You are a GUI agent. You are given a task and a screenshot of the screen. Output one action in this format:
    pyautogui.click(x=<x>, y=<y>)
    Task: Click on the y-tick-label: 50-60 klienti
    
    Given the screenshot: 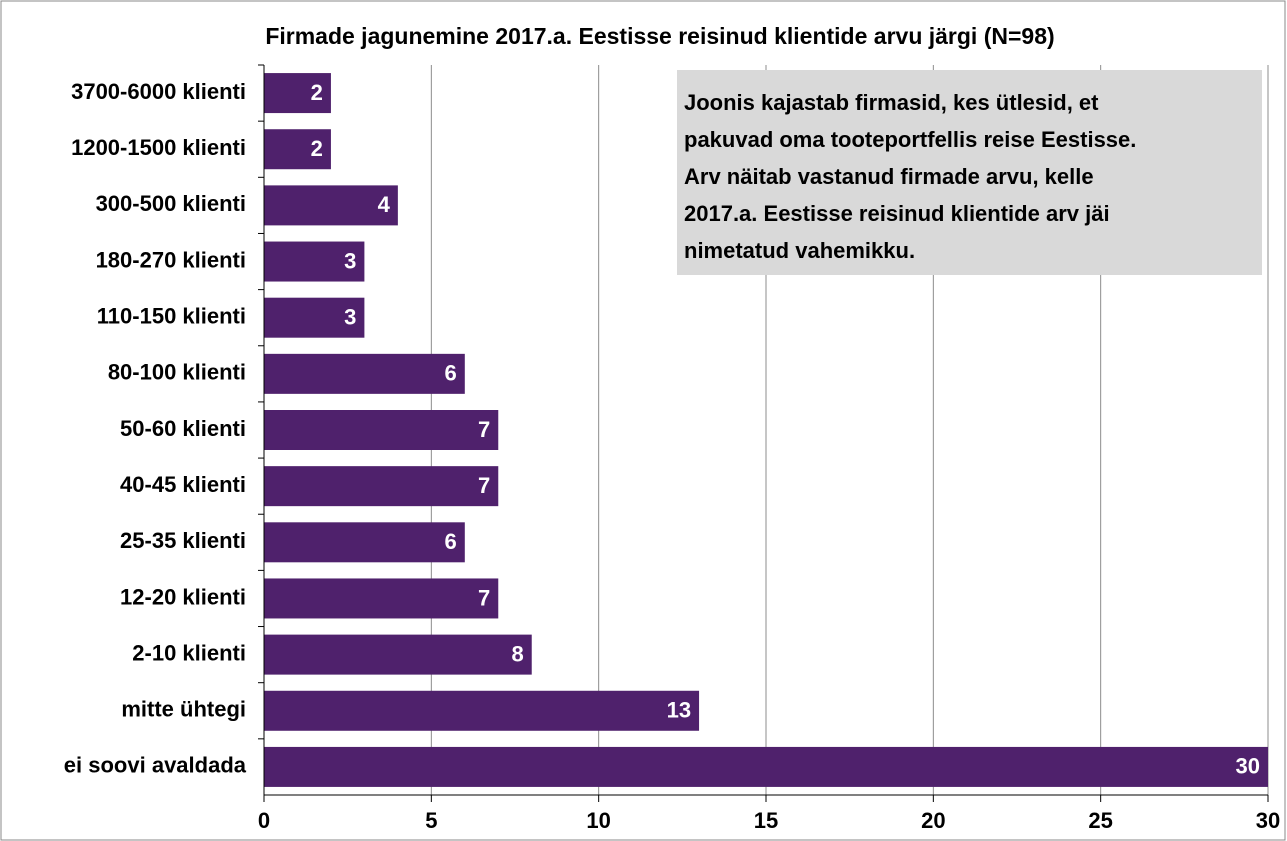 What is the action you would take?
    pyautogui.click(x=183, y=428)
    